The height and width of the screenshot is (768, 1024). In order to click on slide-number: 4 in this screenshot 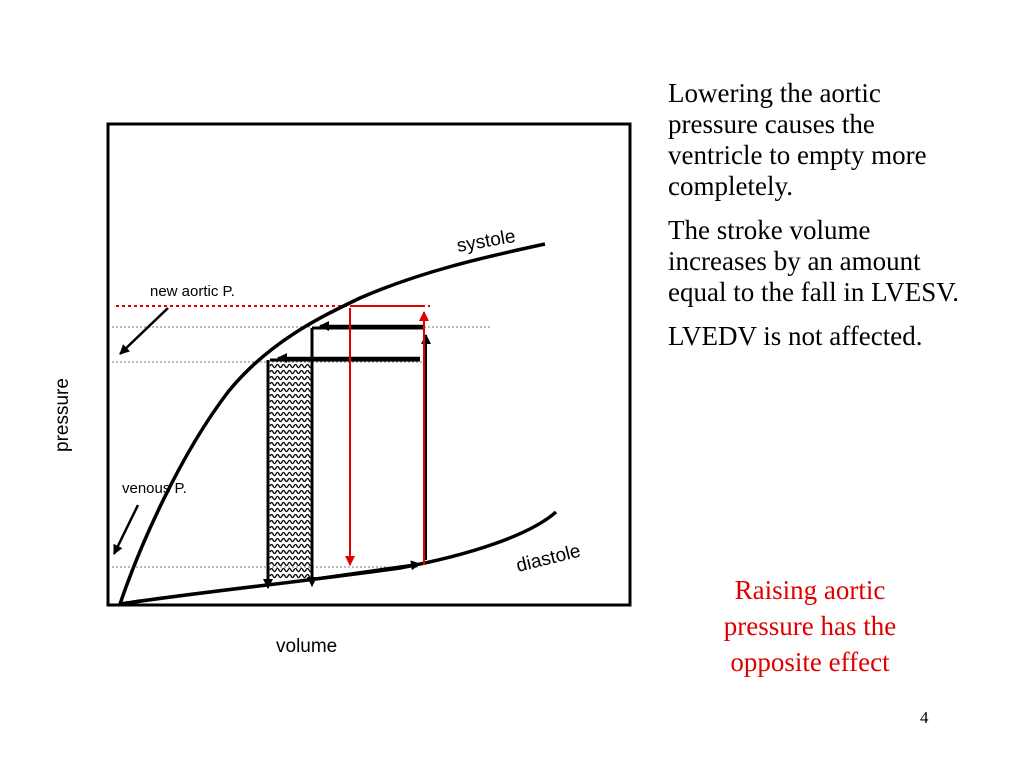, I will do `click(924, 717)`.